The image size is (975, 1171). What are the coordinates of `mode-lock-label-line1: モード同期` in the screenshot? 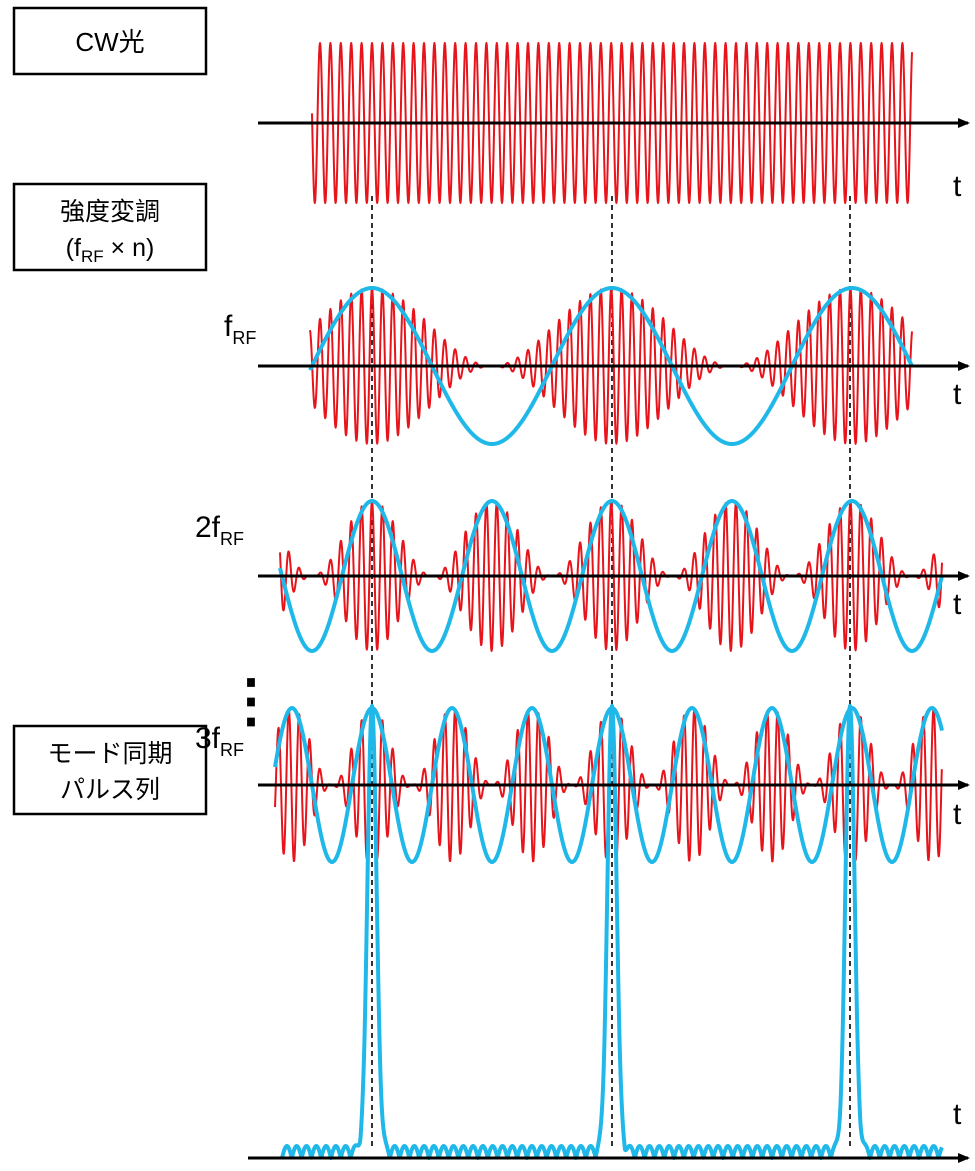 It's located at (109, 754).